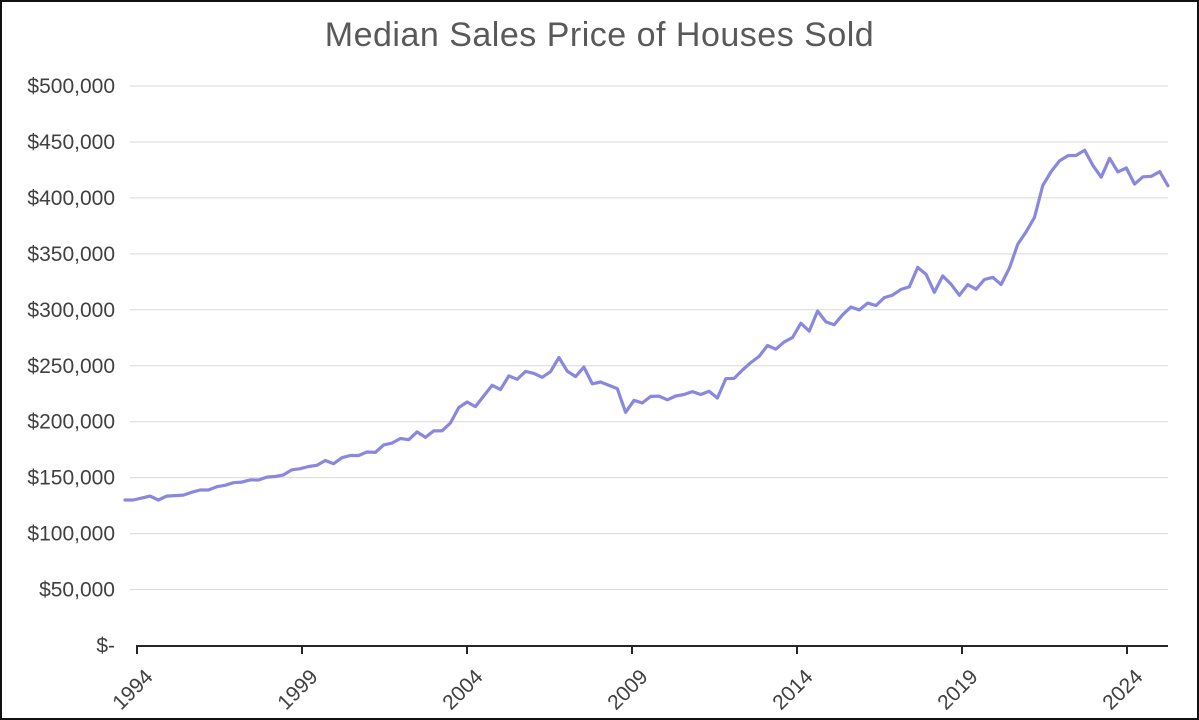  Describe the element at coordinates (793, 690) in the screenshot. I see `x-tick-label: 2014` at that location.